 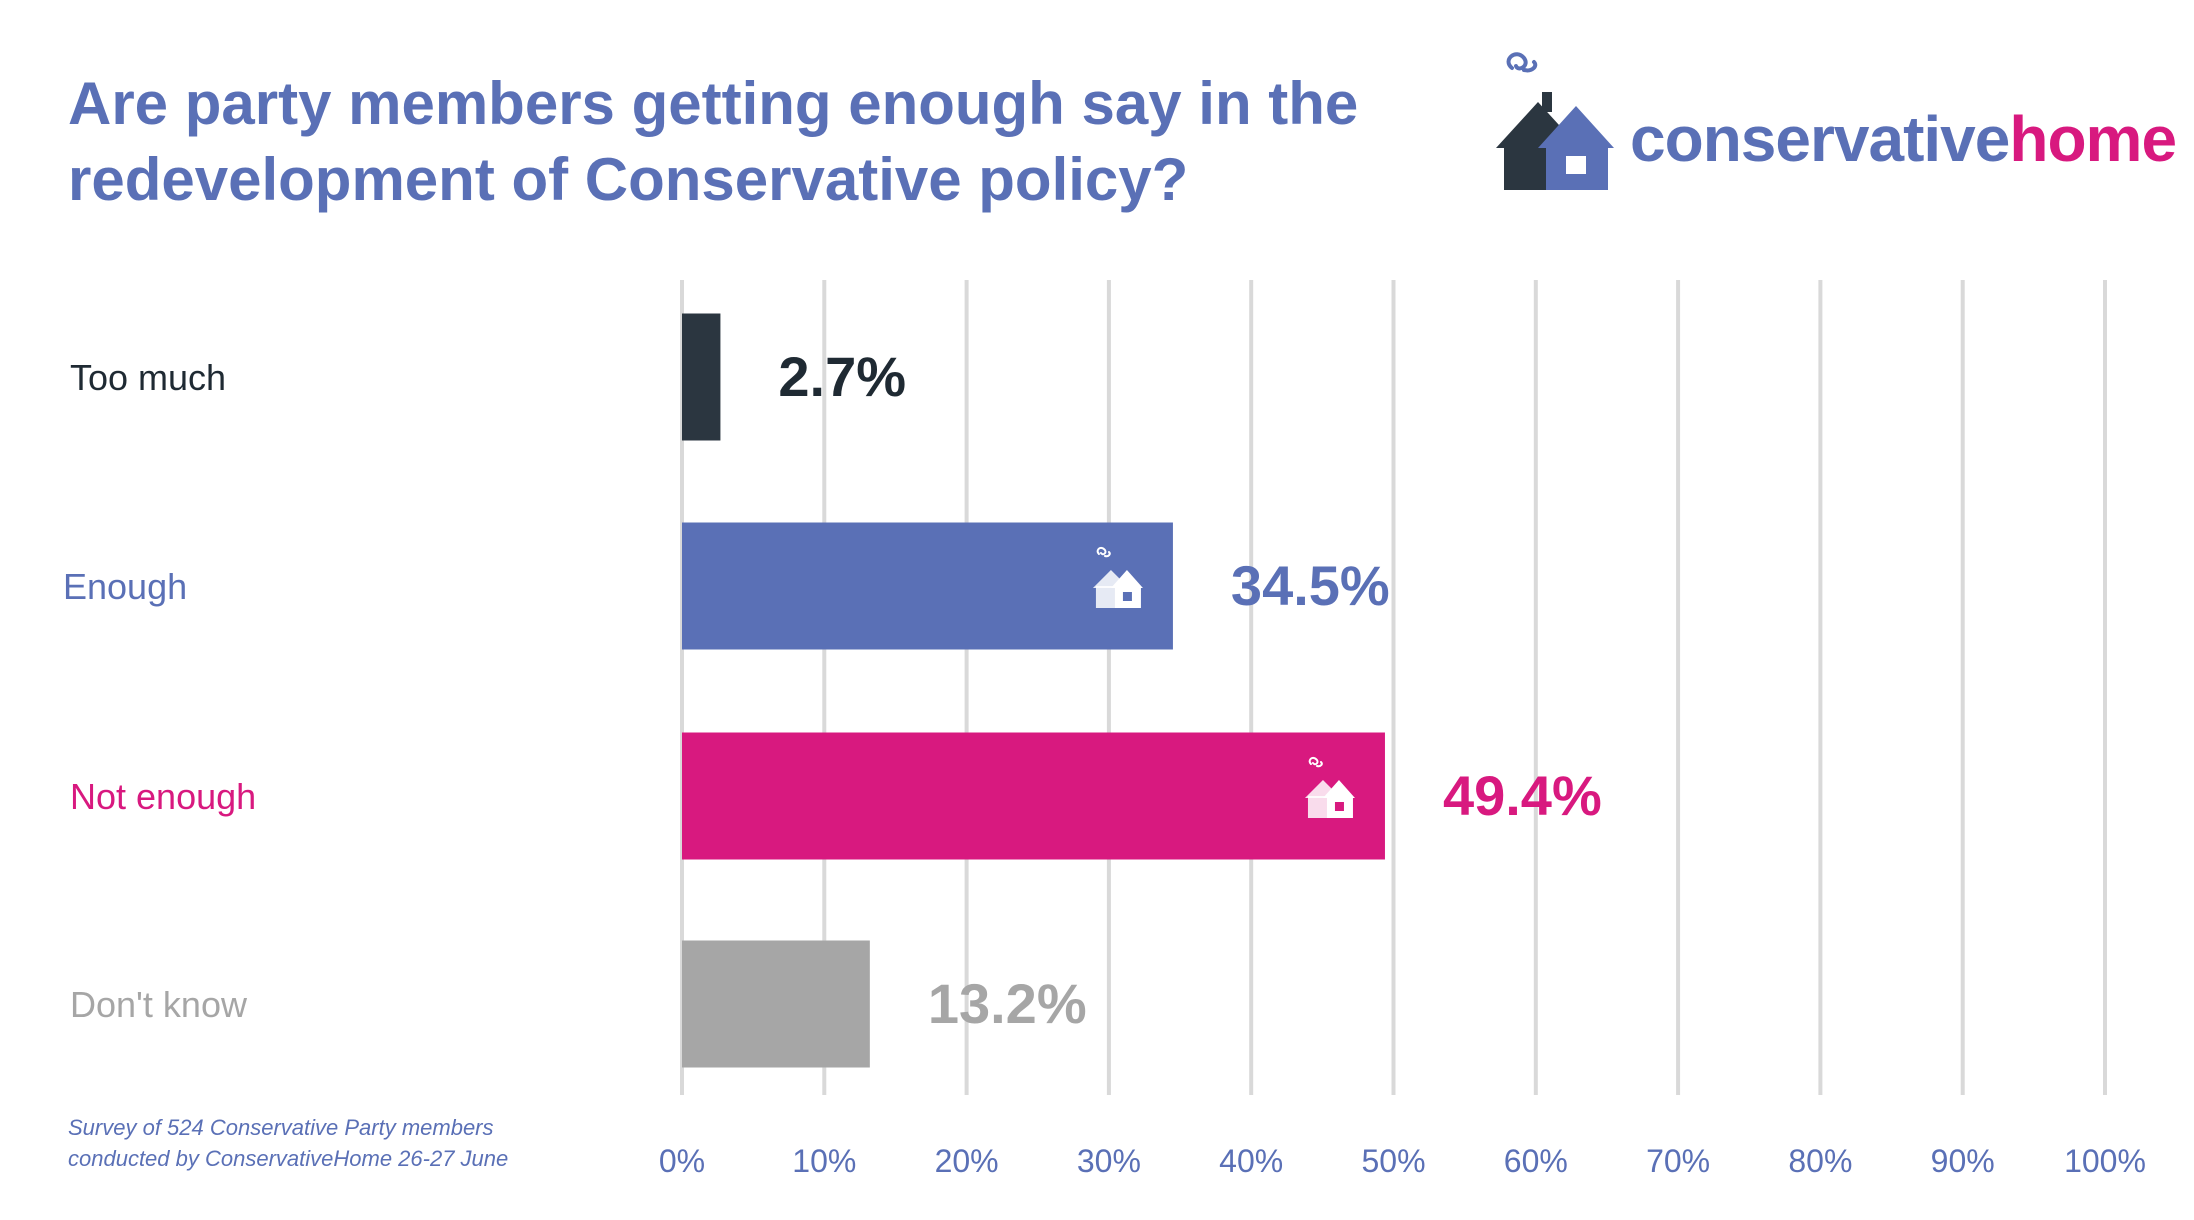 I want to click on house-logo-icon, so click(x=1555, y=121).